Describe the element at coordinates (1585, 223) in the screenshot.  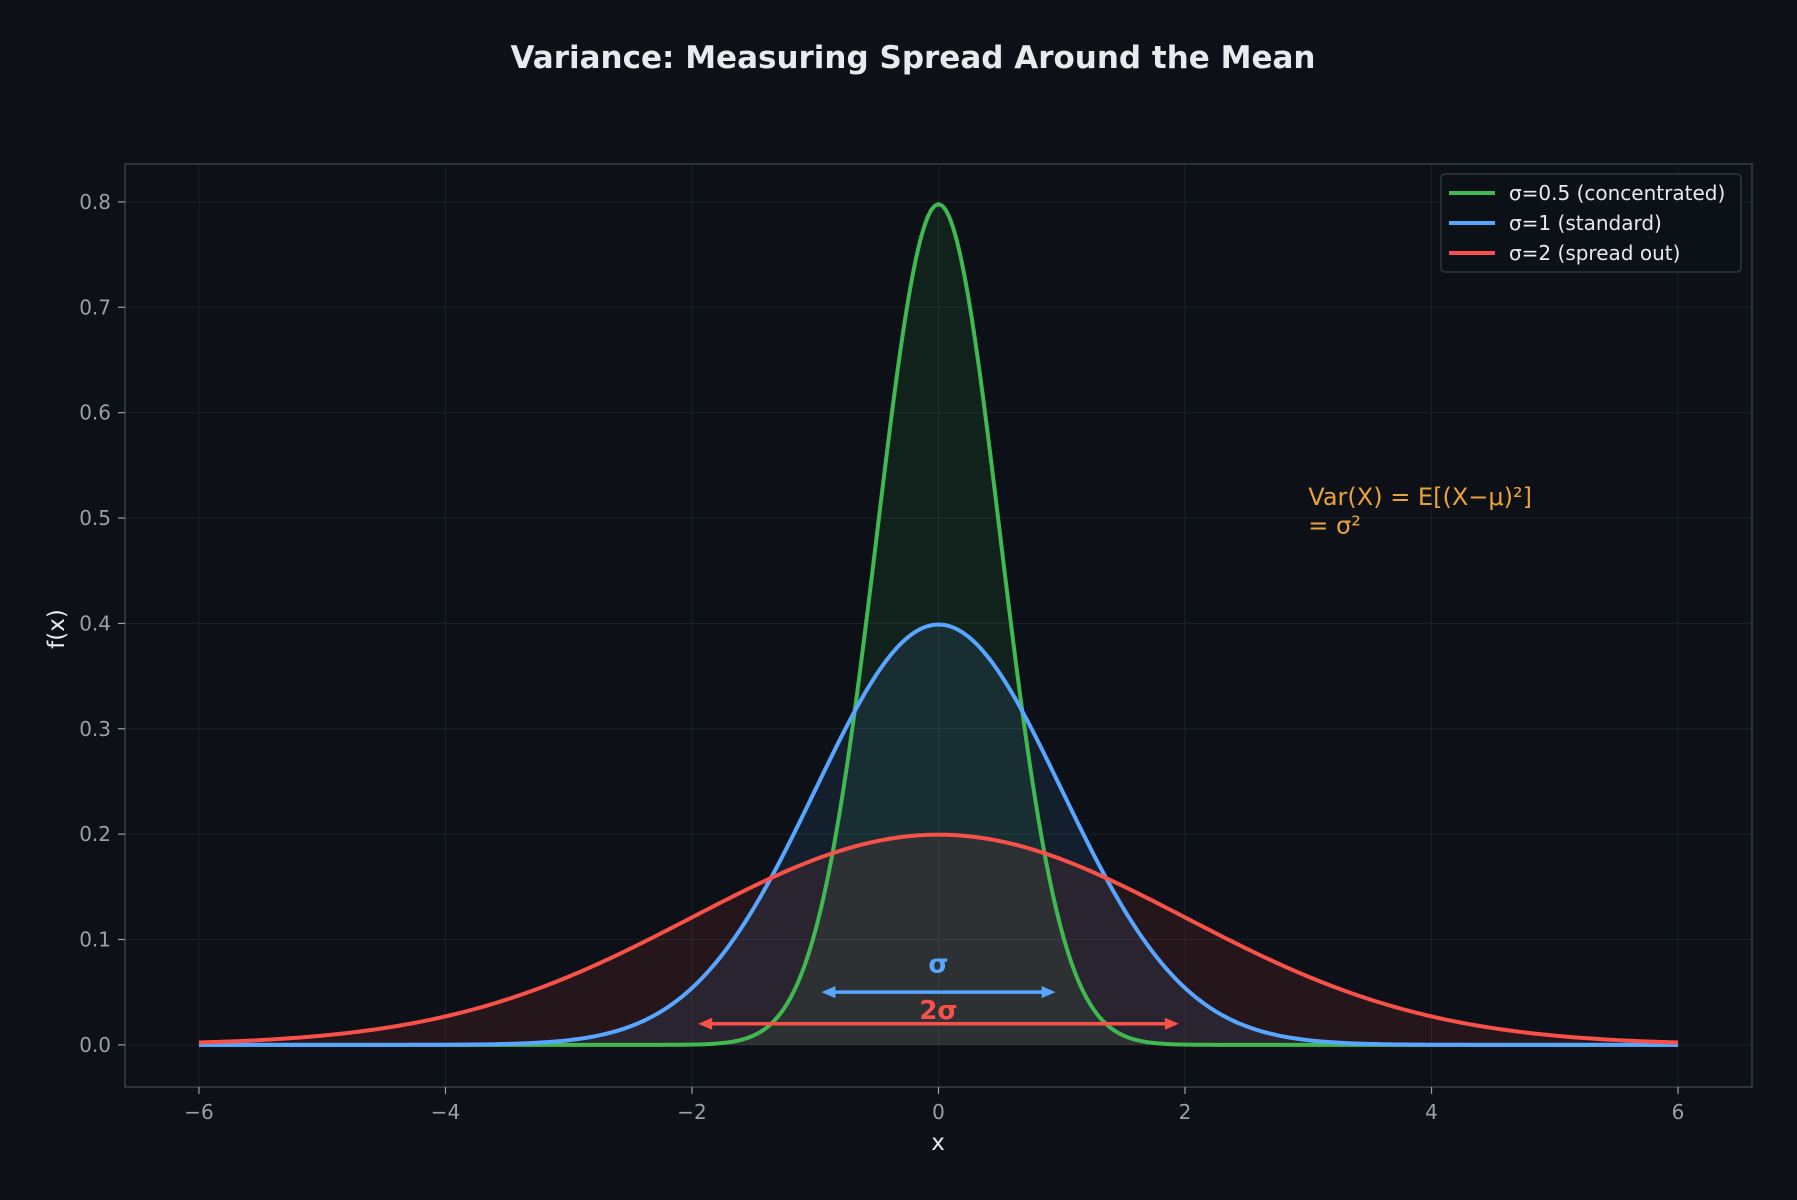
I see `legend-label: σ=1 (standard)` at that location.